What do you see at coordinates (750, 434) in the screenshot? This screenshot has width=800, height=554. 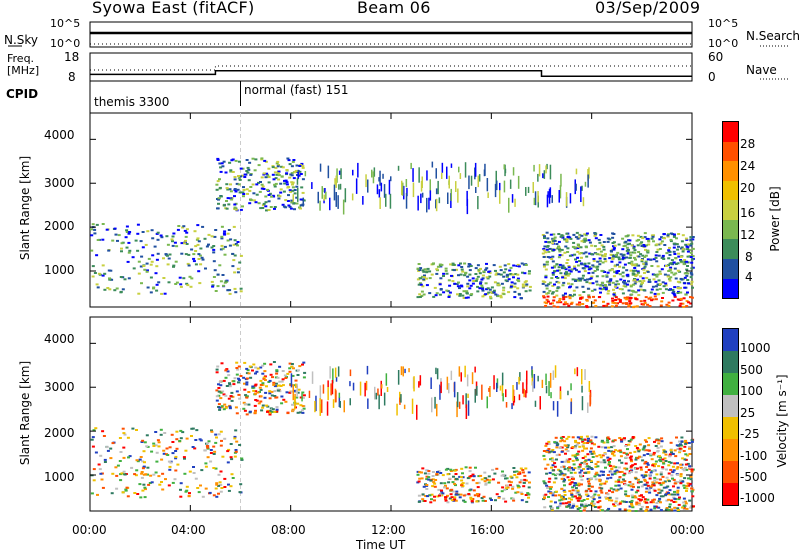 I see `vel-cb-tick-neg25: -25` at bounding box center [750, 434].